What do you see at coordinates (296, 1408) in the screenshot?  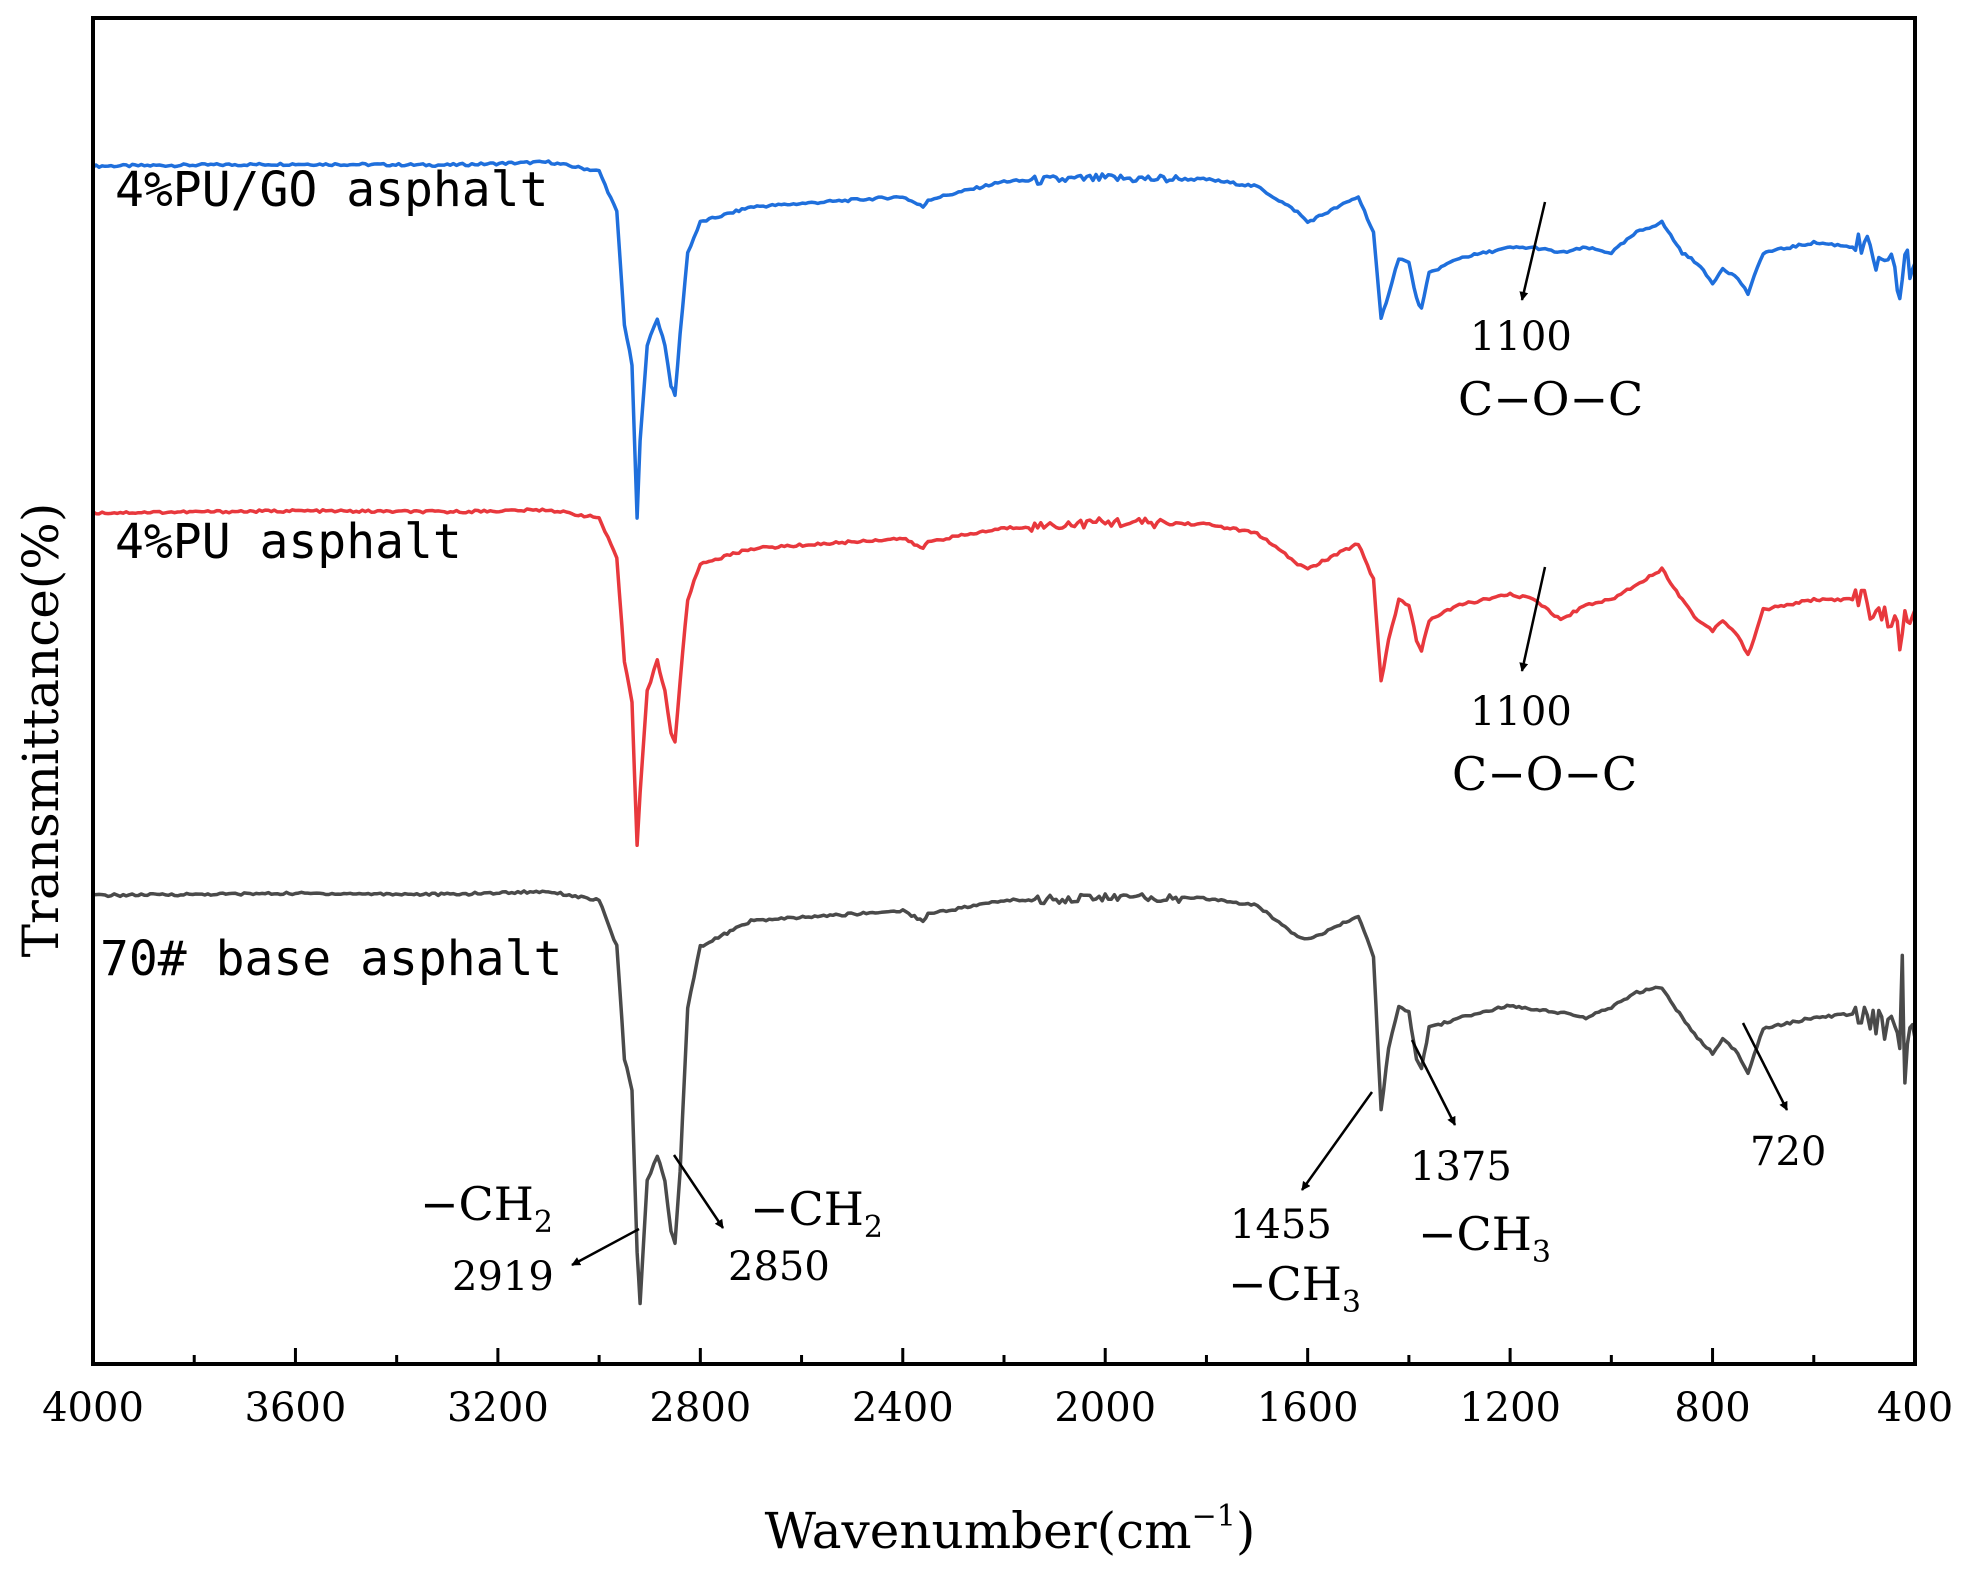 I see `x-tick-label: 3600` at bounding box center [296, 1408].